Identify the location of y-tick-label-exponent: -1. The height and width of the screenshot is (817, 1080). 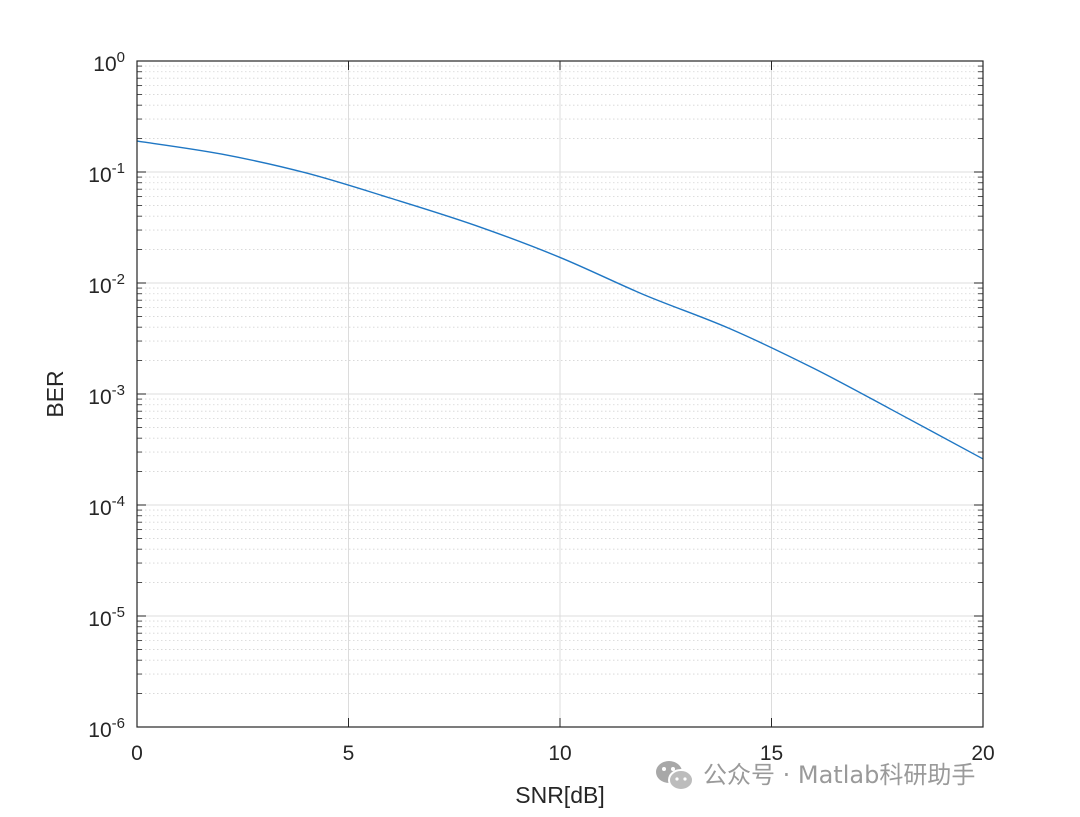
(118, 168).